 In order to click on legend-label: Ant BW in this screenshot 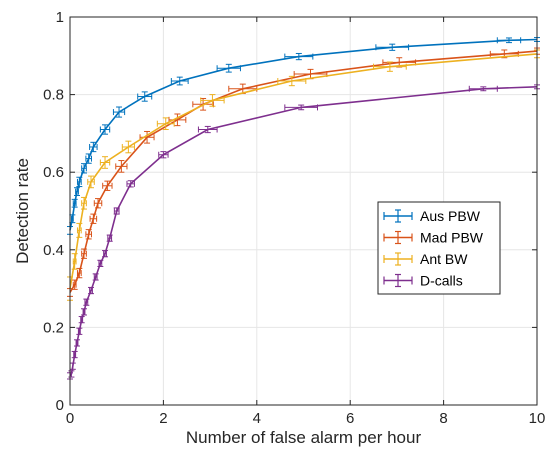, I will do `click(444, 259)`.